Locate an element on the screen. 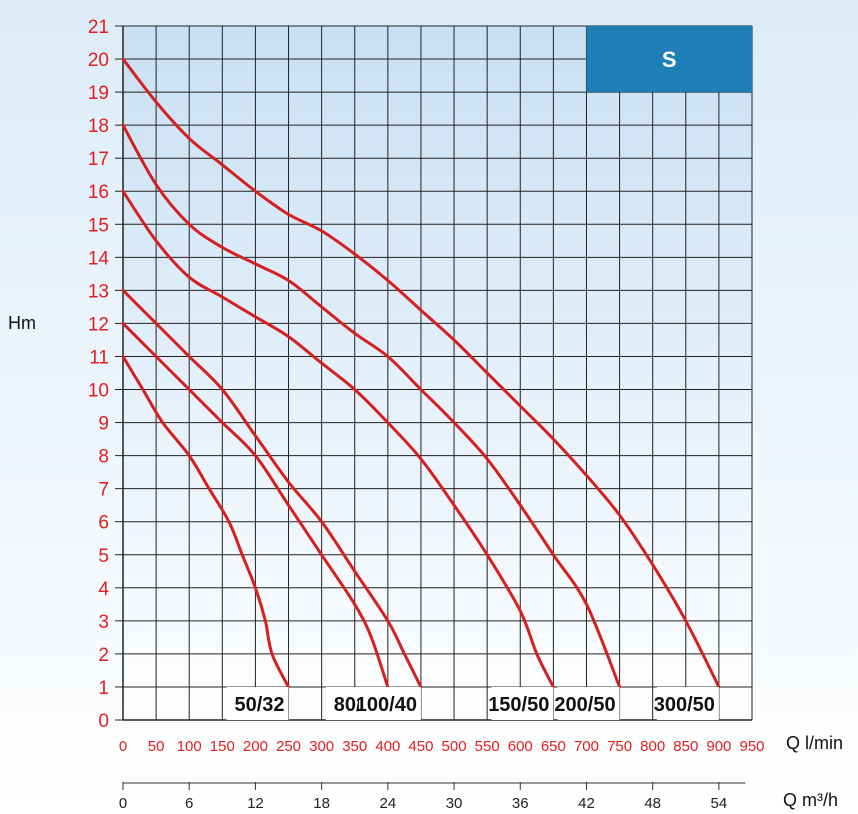 The height and width of the screenshot is (814, 858). x-tick-label: 800 is located at coordinates (652, 746).